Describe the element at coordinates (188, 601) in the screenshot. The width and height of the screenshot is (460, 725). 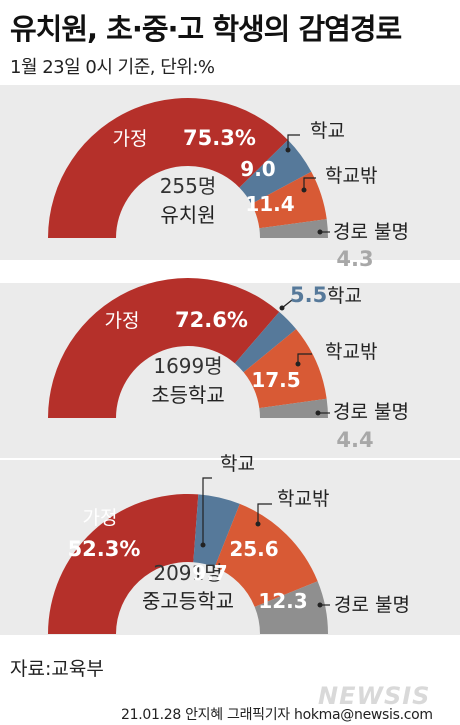
I see `center-label: 중고등학교` at that location.